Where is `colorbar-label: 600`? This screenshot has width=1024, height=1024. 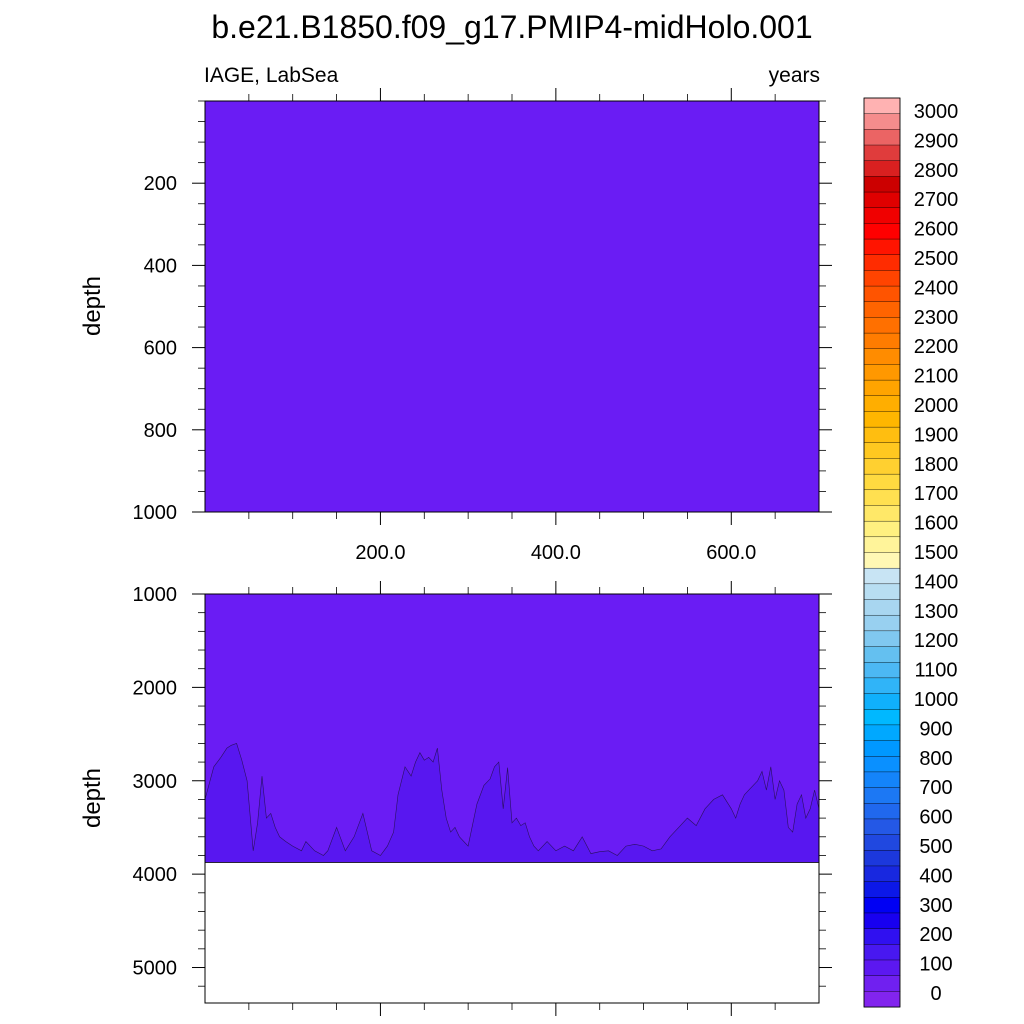
colorbar-label: 600 is located at coordinates (935, 818).